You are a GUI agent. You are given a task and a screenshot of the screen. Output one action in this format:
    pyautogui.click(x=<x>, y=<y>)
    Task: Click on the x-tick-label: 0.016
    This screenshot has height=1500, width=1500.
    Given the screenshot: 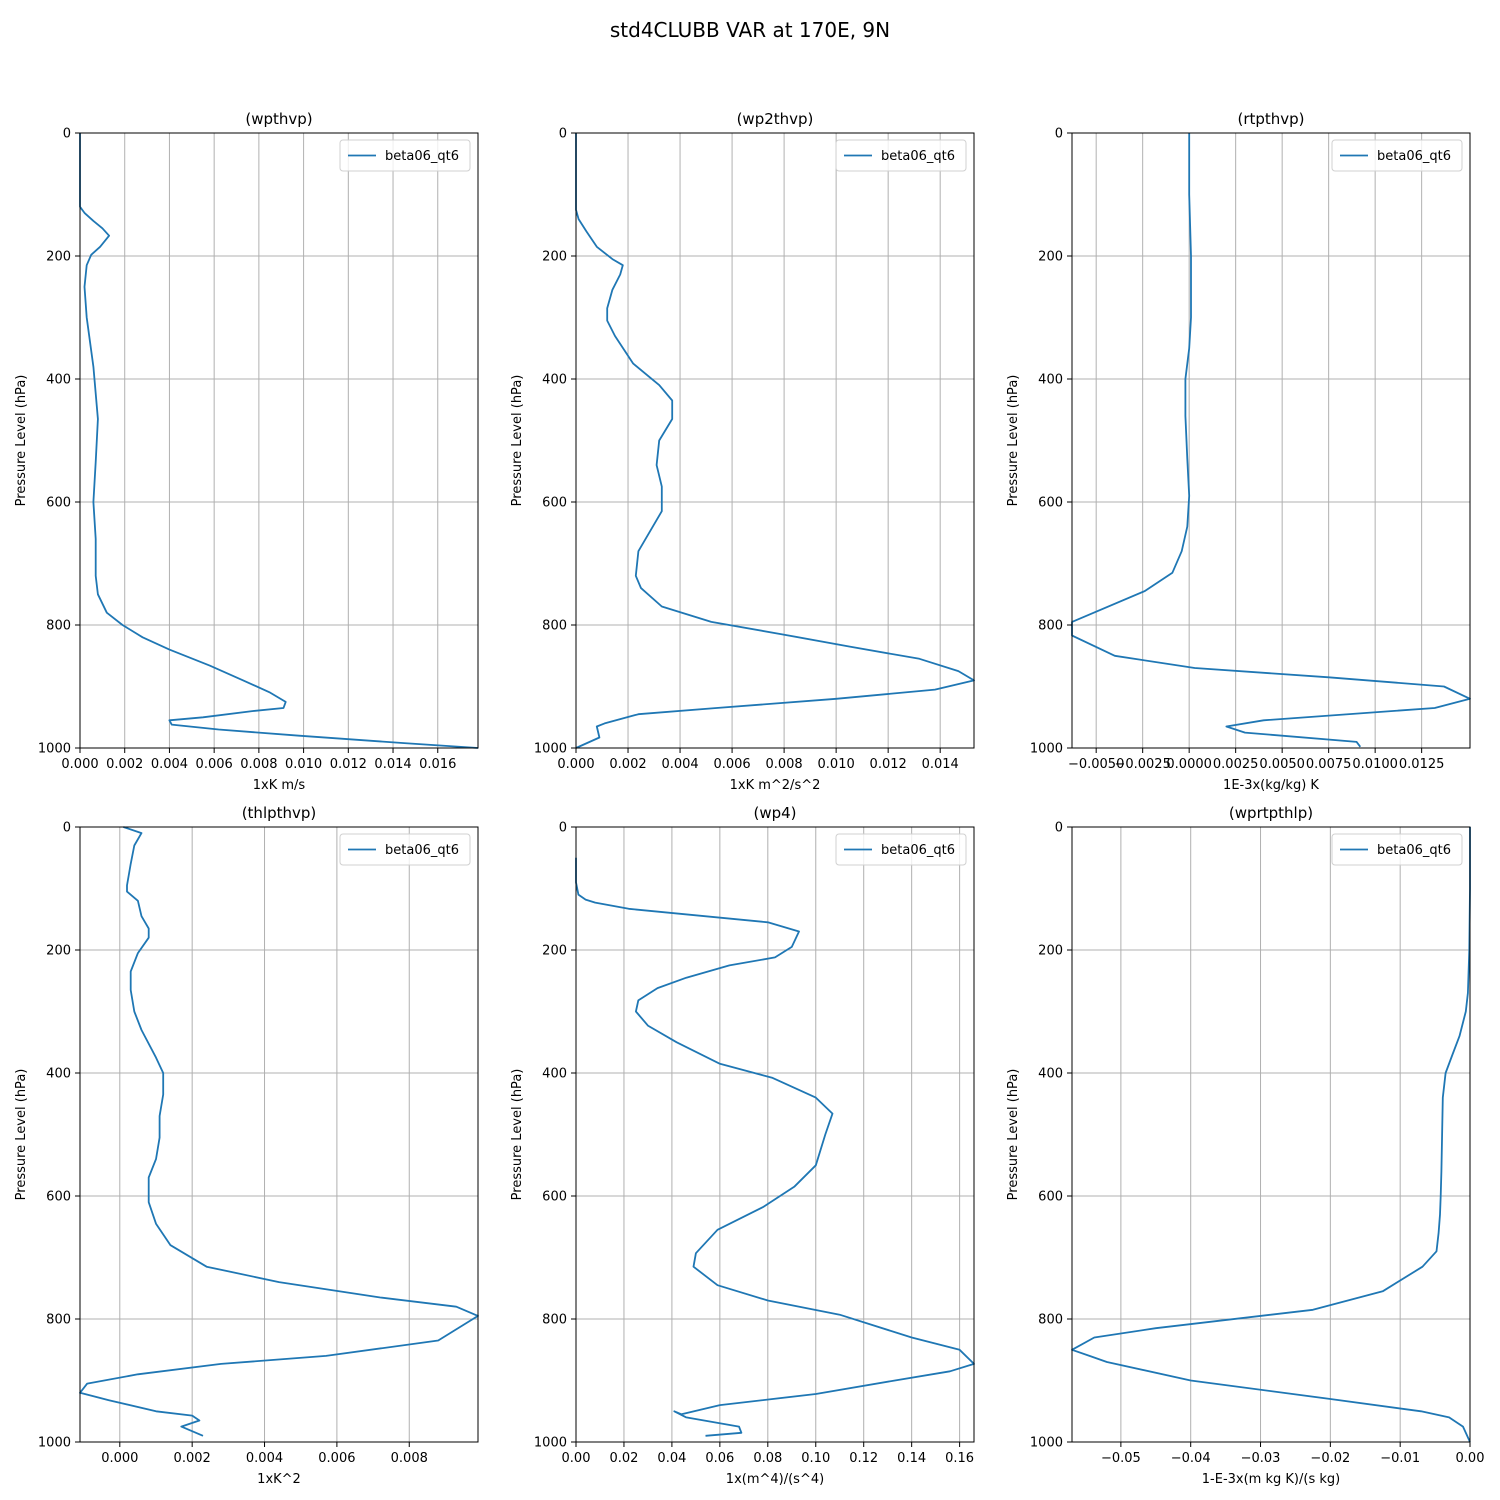 What is the action you would take?
    pyautogui.click(x=437, y=764)
    